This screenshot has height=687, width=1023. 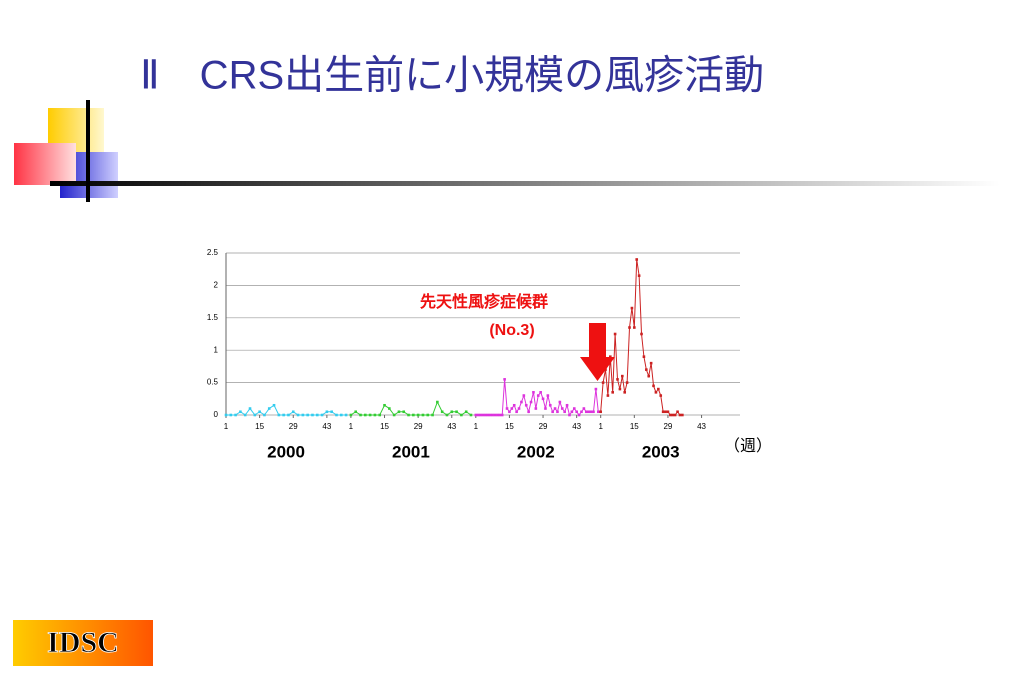 What do you see at coordinates (286, 451) in the screenshot?
I see `year-label: 2000` at bounding box center [286, 451].